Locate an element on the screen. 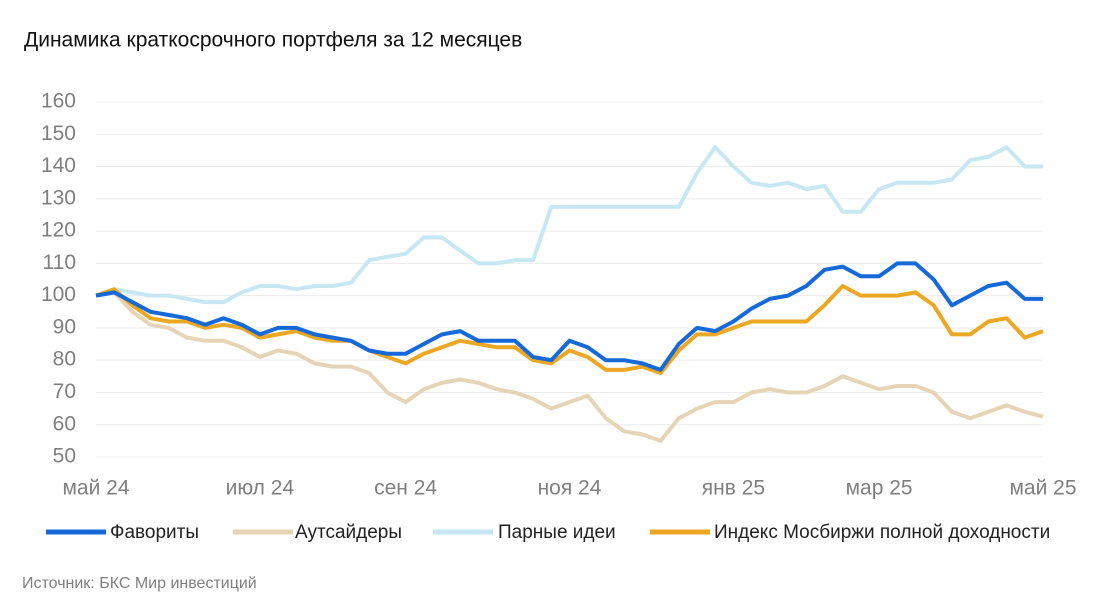 The image size is (1111, 613). x-tick-label: ноя 24 is located at coordinates (570, 488).